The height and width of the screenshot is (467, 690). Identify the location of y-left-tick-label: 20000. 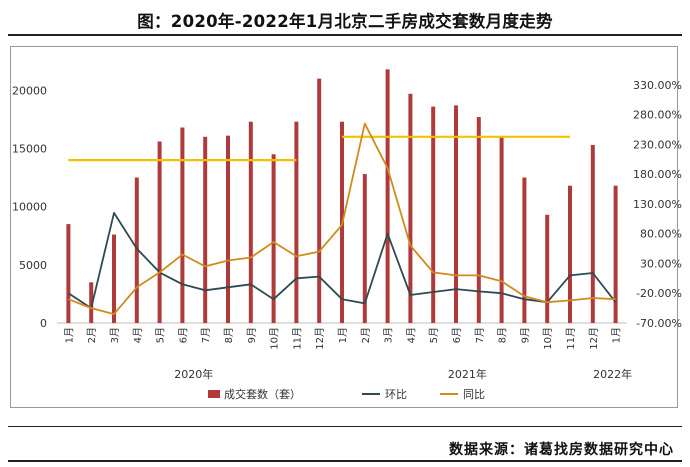
(29, 90).